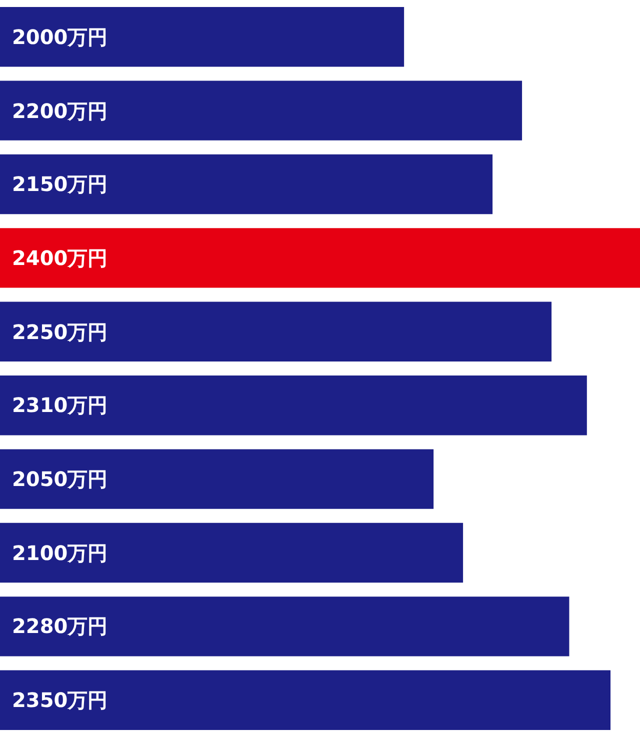 Image resolution: width=640 pixels, height=737 pixels. What do you see at coordinates (60, 405) in the screenshot?
I see `data-label: 2310万円` at bounding box center [60, 405].